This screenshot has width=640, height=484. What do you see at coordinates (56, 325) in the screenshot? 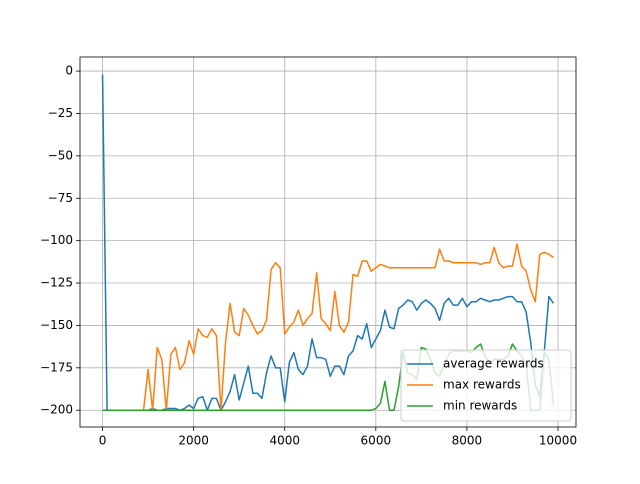
I see `y-tick-label: −150` at bounding box center [56, 325].